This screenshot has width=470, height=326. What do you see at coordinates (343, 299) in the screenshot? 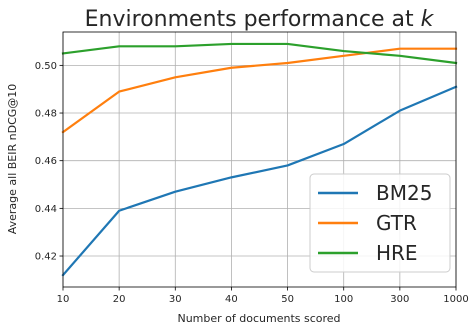
I see `x-tick-label: 100` at bounding box center [343, 299].